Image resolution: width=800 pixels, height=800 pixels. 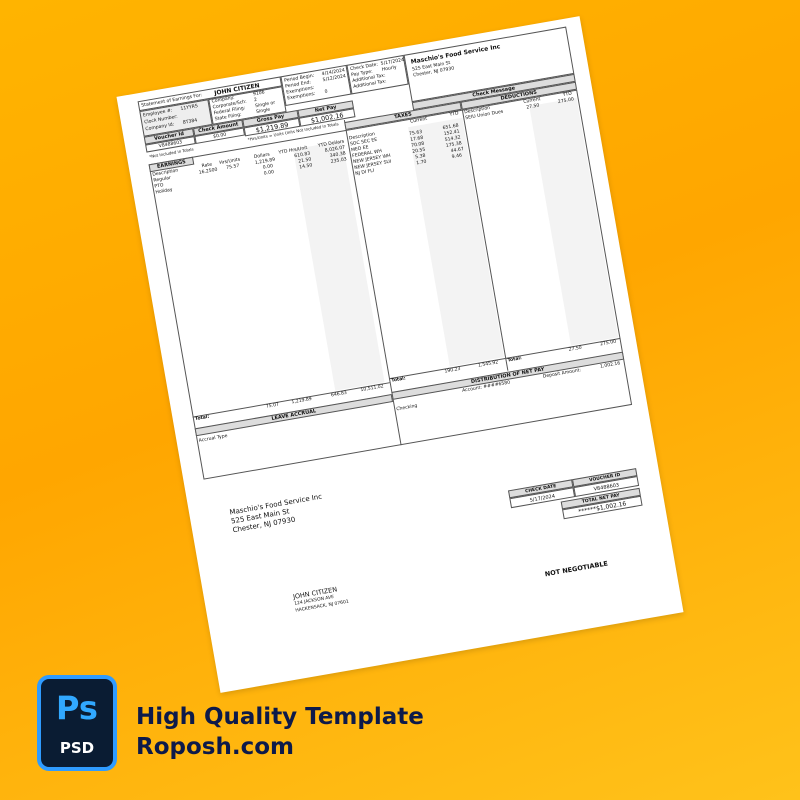 What do you see at coordinates (576, 569) in the screenshot?
I see `not-negotiable-label: NOT NEGOTIABLE` at bounding box center [576, 569].